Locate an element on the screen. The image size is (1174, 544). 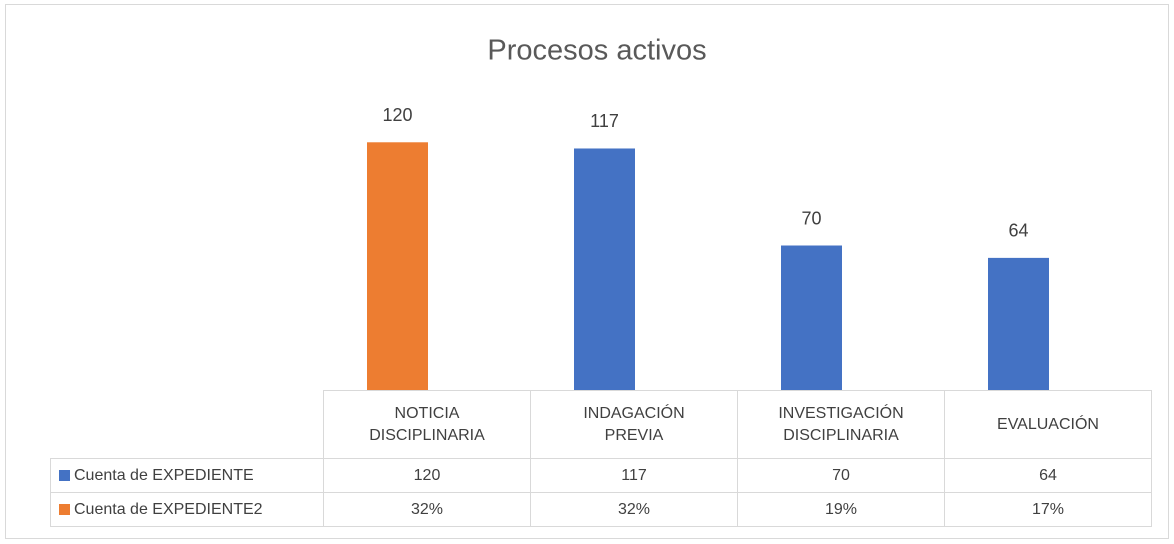
data-label: 70 is located at coordinates (811, 218).